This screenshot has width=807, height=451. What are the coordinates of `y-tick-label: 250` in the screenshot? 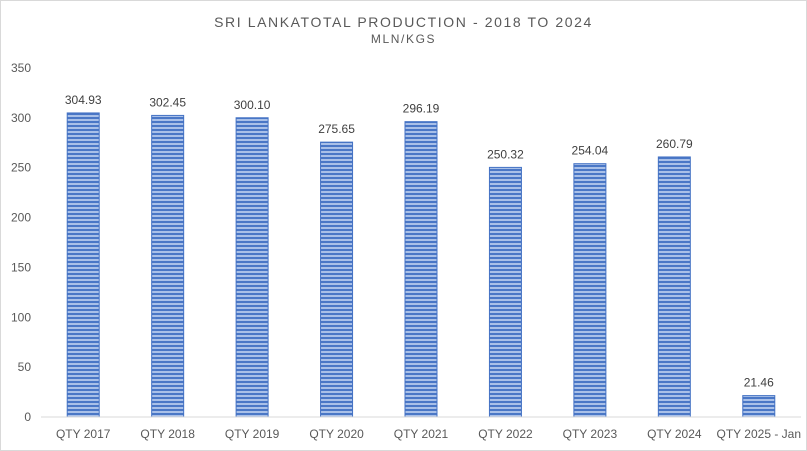 It's located at (21, 168).